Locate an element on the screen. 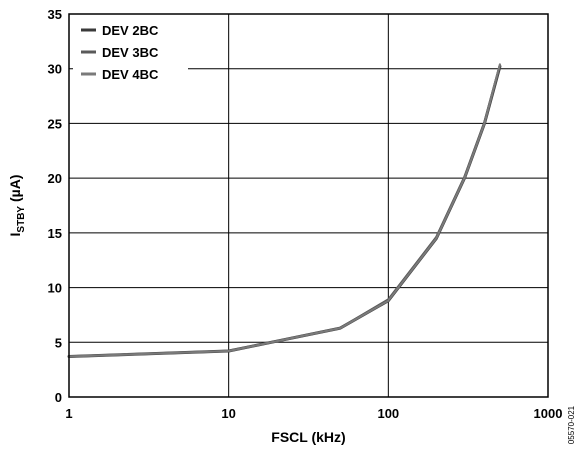 The image size is (580, 453). y-tick-label: 5 is located at coordinates (58, 342).